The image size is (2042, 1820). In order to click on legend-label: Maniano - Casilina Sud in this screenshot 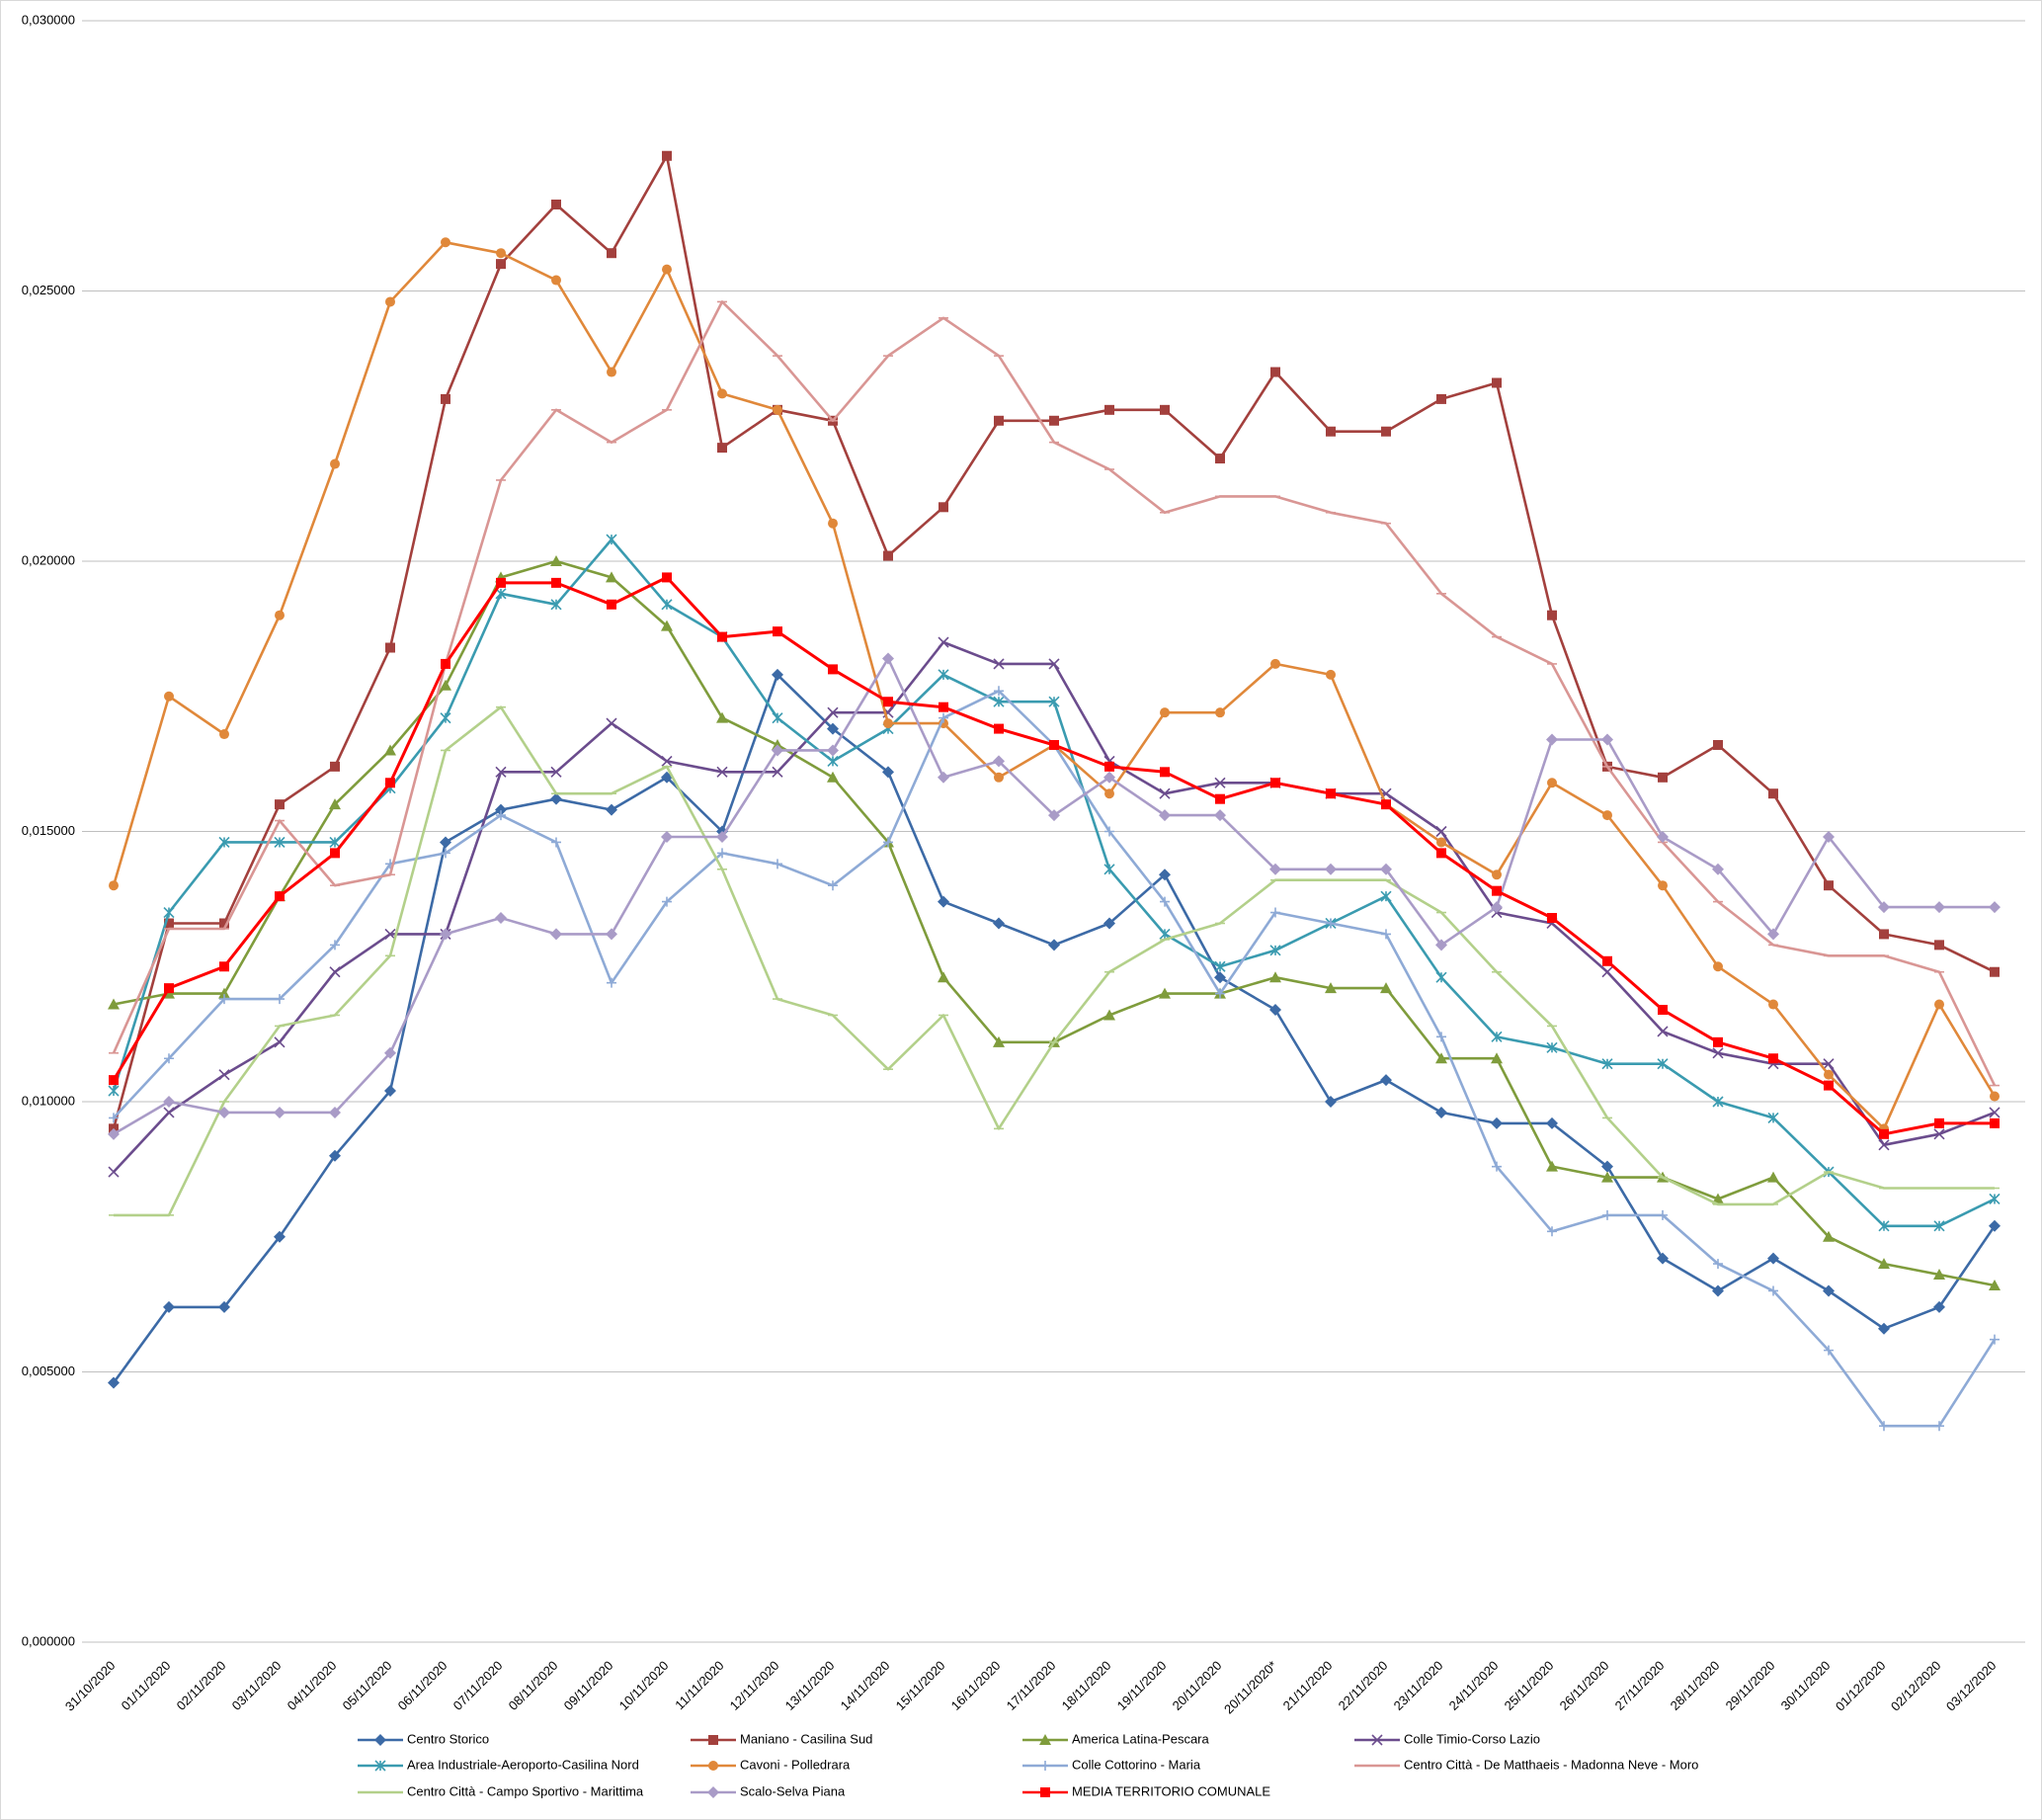, I will do `click(806, 1738)`.